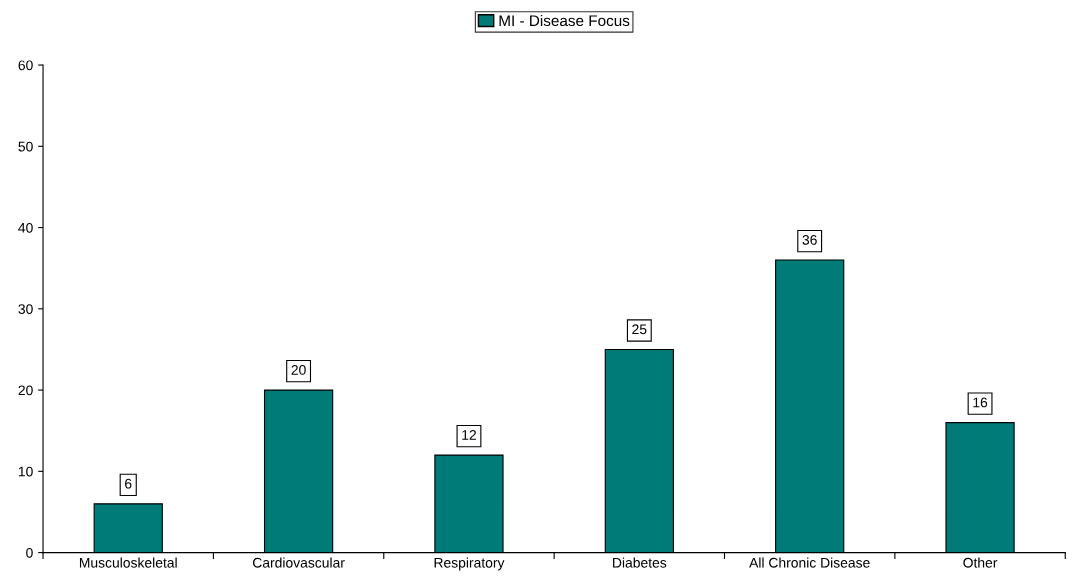 The height and width of the screenshot is (586, 1076). What do you see at coordinates (298, 370) in the screenshot?
I see `data-label: 20` at bounding box center [298, 370].